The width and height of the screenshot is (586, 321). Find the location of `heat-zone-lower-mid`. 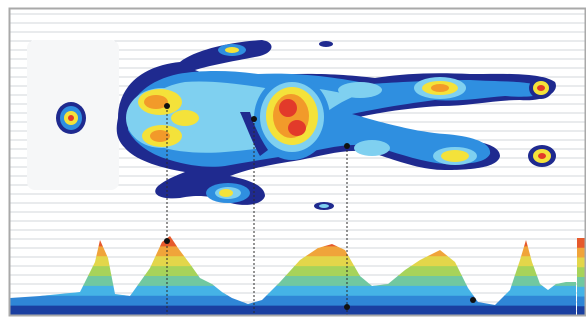

heat-zone-lower-mid is located at coordinates (372, 148).